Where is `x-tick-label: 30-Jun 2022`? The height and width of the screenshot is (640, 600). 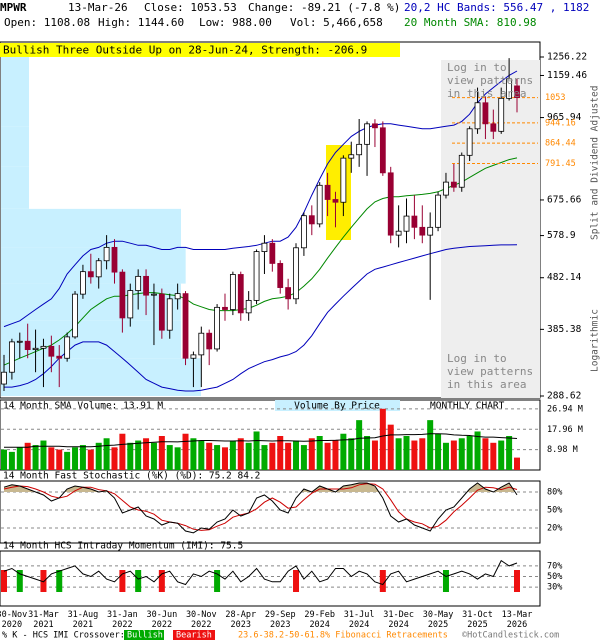
x-tick-label: 30-Jun 2022 is located at coordinates (162, 620).